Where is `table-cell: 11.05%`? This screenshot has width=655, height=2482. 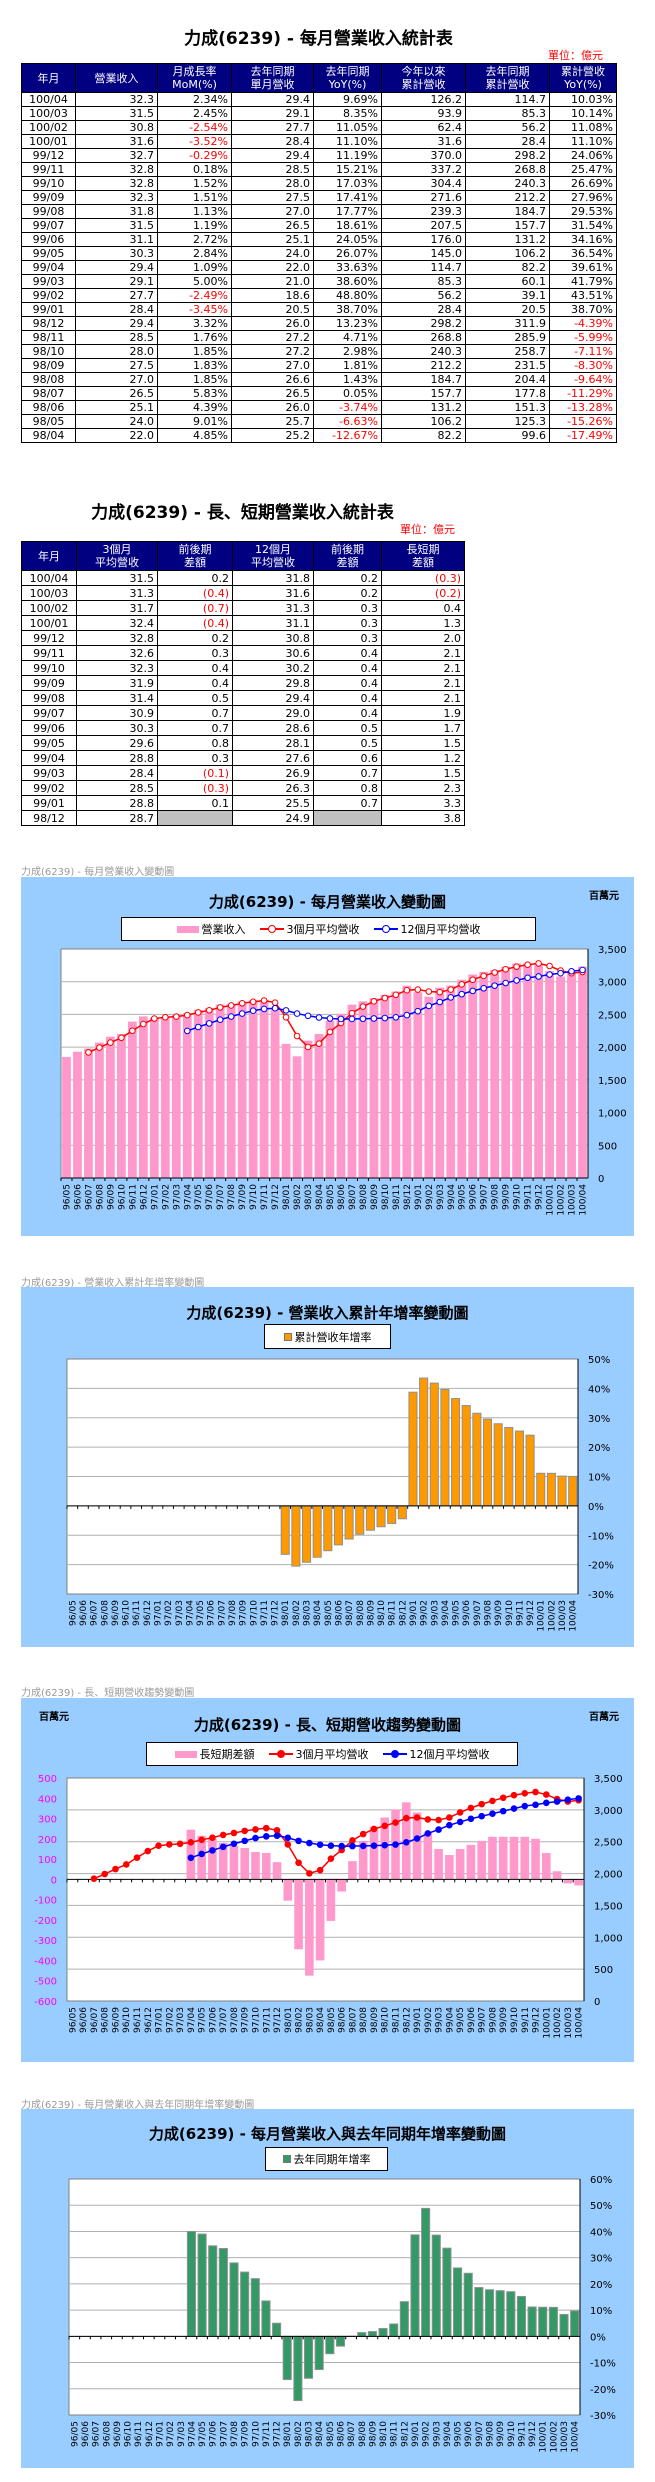
table-cell: 11.05% is located at coordinates (347, 127).